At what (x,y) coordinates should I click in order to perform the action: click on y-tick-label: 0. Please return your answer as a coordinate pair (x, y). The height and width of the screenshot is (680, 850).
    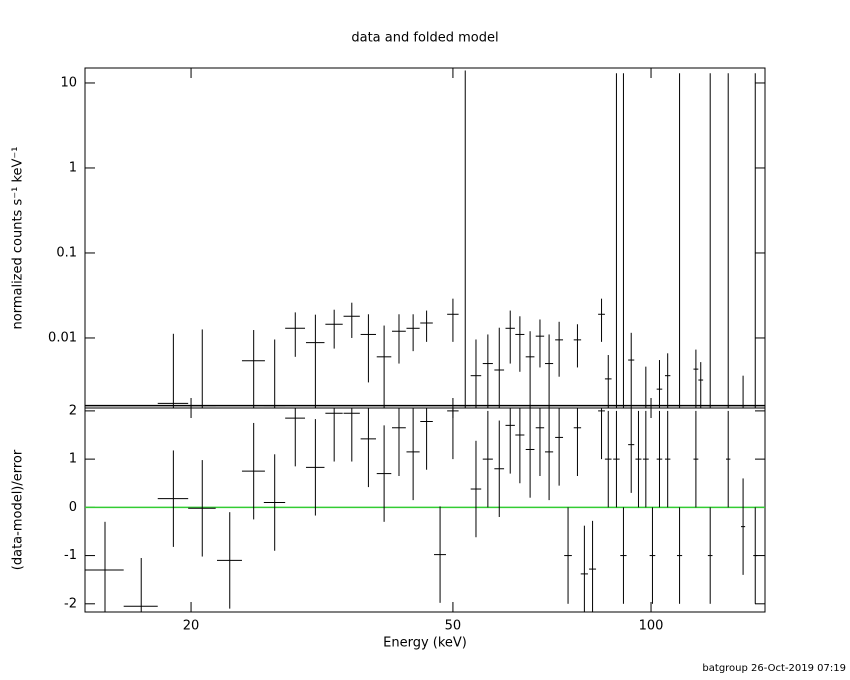
    Looking at the image, I should click on (73, 507).